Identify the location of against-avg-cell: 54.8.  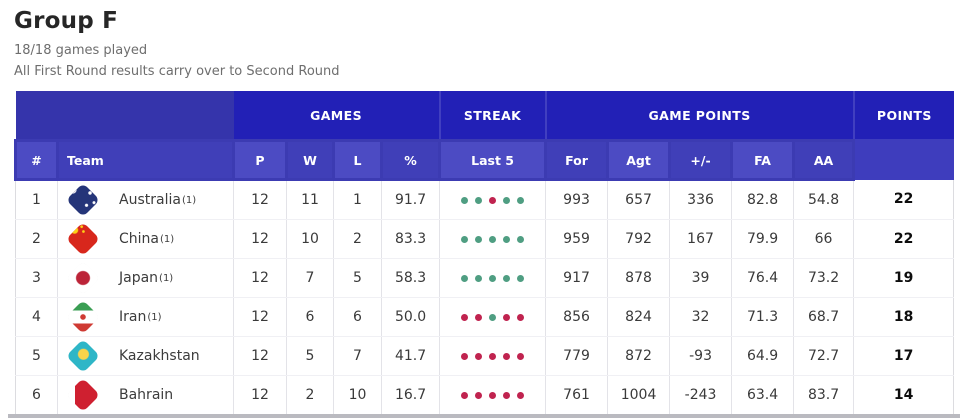
(824, 199).